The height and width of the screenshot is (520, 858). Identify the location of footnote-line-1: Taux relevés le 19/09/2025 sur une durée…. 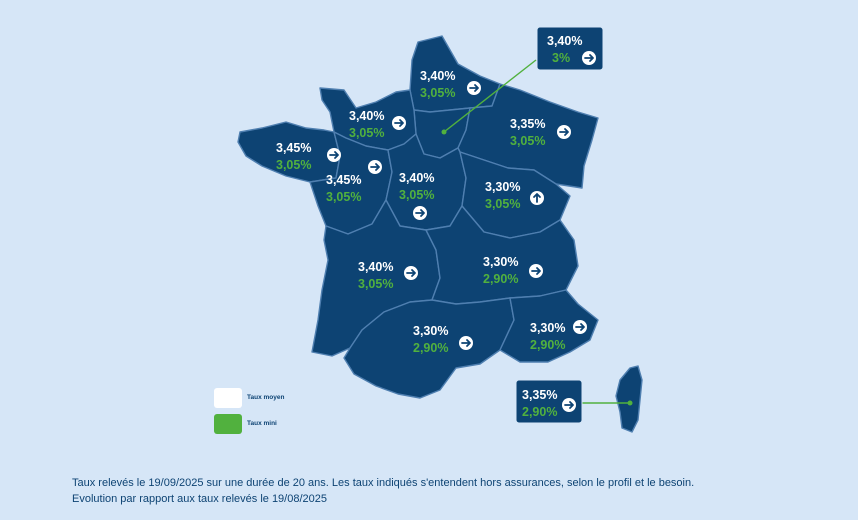
(383, 483).